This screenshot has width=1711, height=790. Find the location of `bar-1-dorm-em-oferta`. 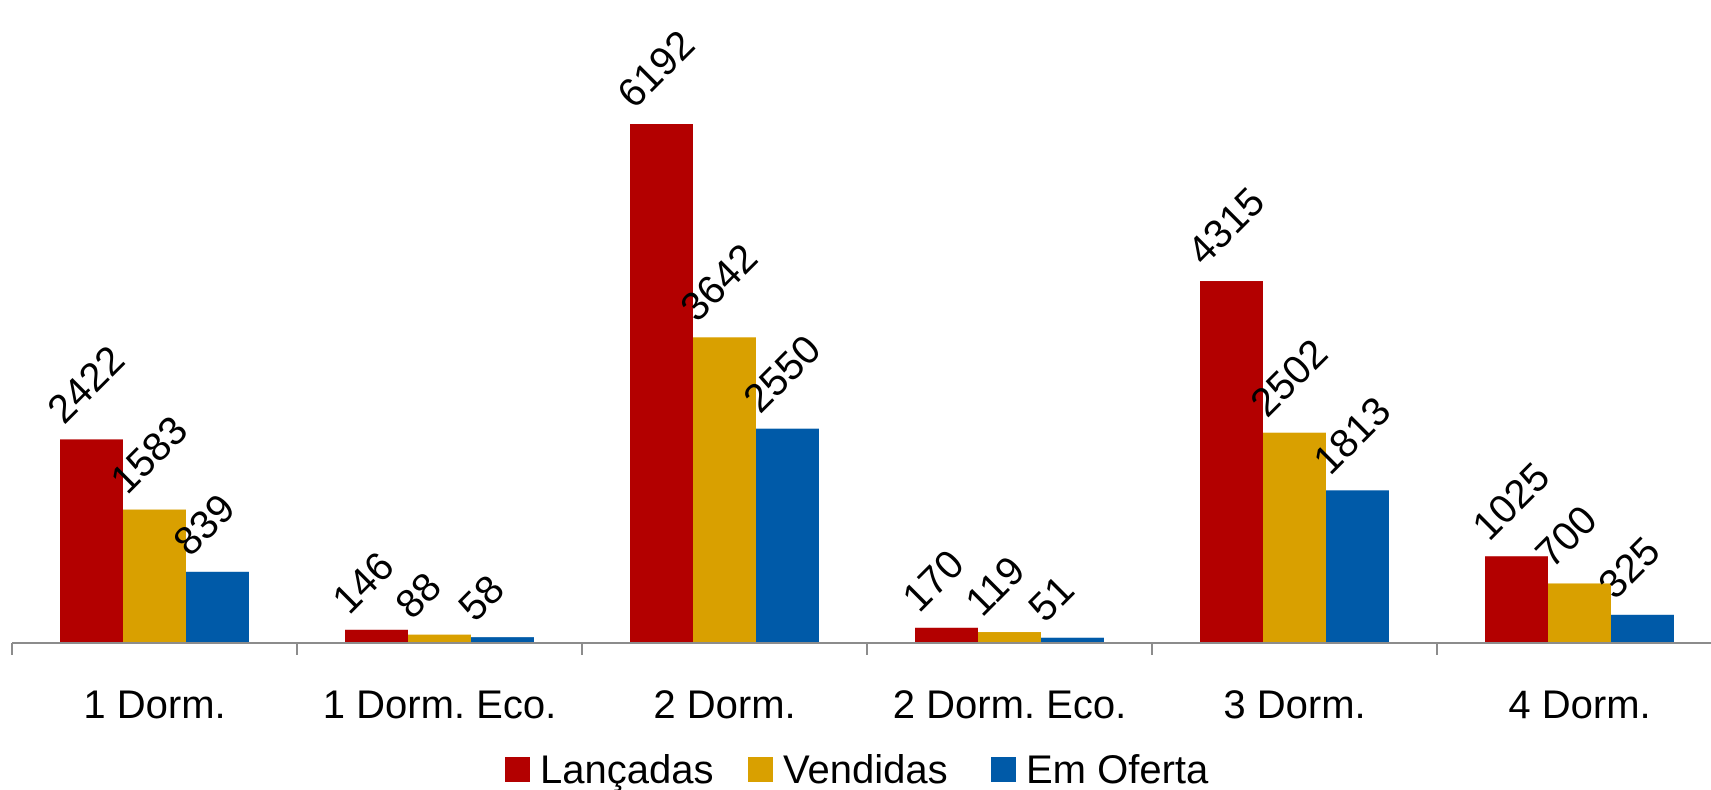

bar-1-dorm-em-oferta is located at coordinates (217, 606).